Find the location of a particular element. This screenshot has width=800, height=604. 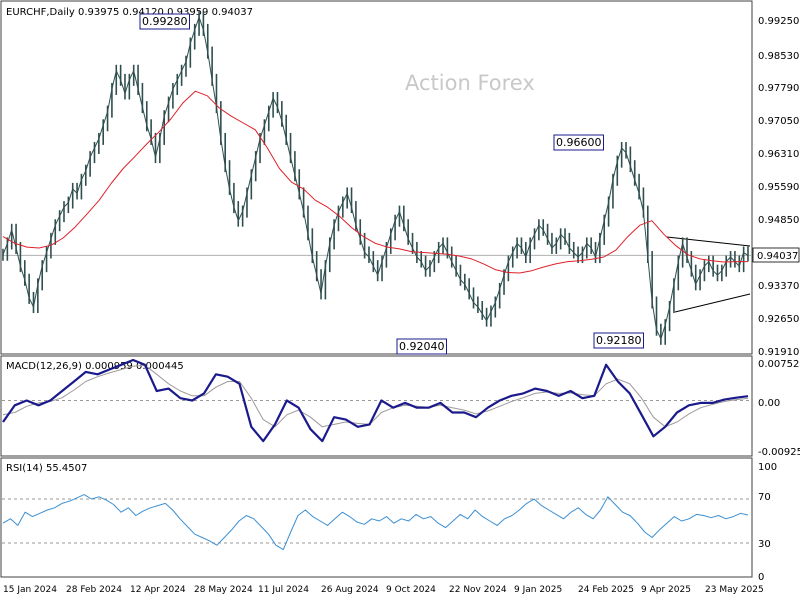

x-tick-label: 28 May 2024 is located at coordinates (223, 590).